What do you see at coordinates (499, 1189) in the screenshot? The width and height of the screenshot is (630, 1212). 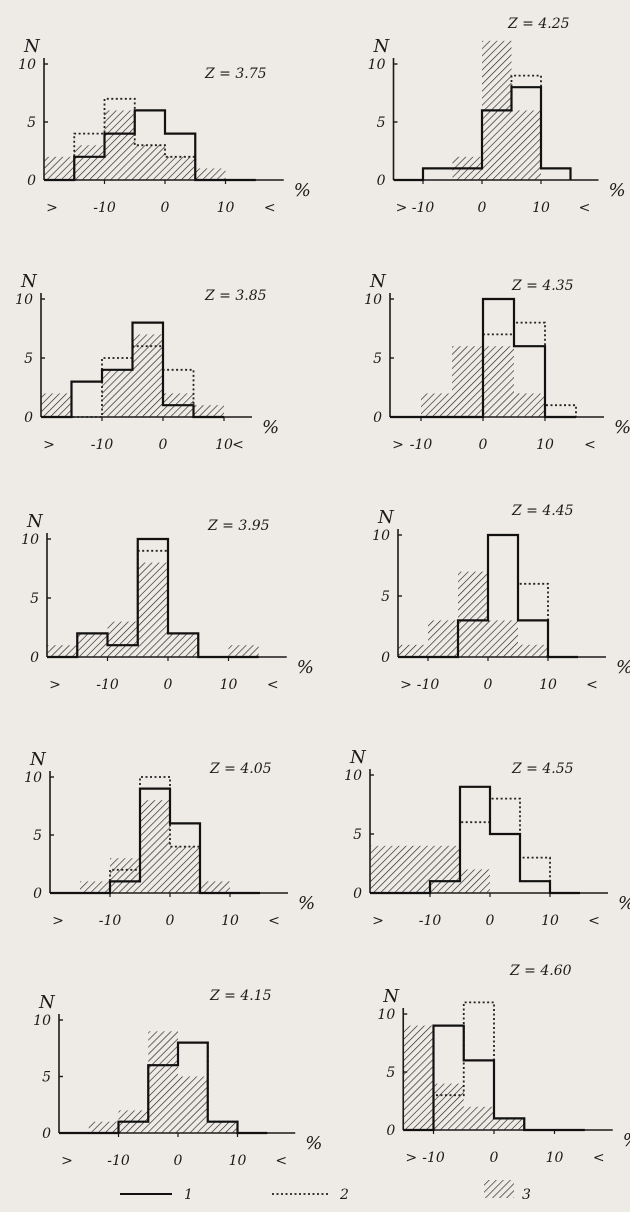 I see `legend-hatch-swatch` at bounding box center [499, 1189].